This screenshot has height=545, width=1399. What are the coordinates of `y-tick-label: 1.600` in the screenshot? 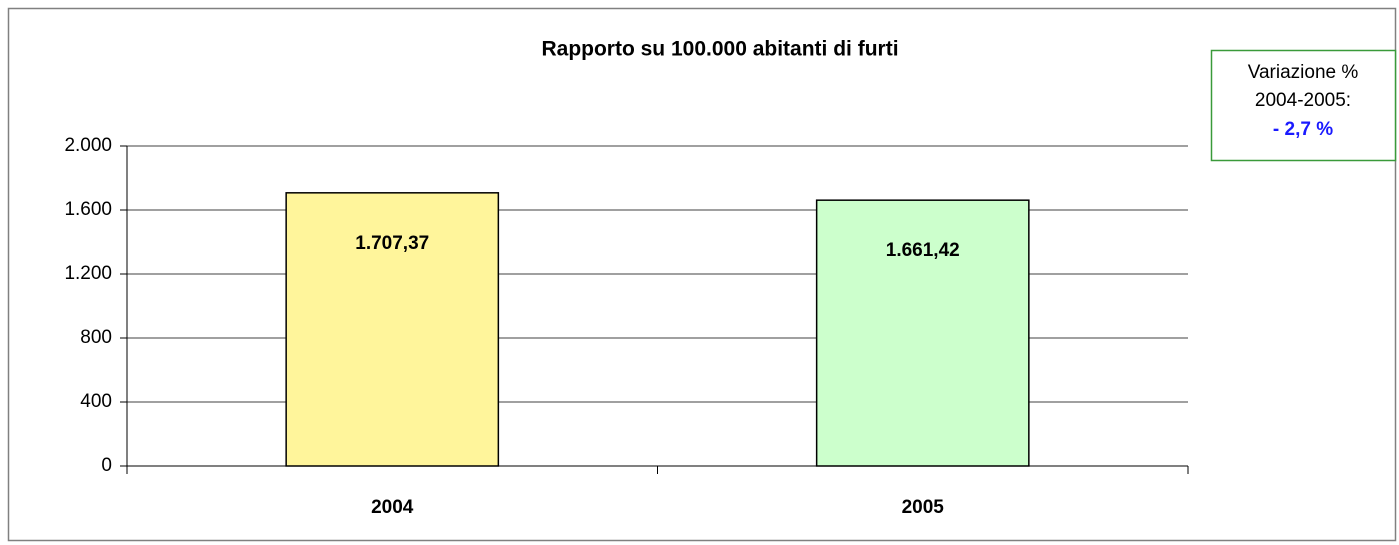 It's located at (88, 209).